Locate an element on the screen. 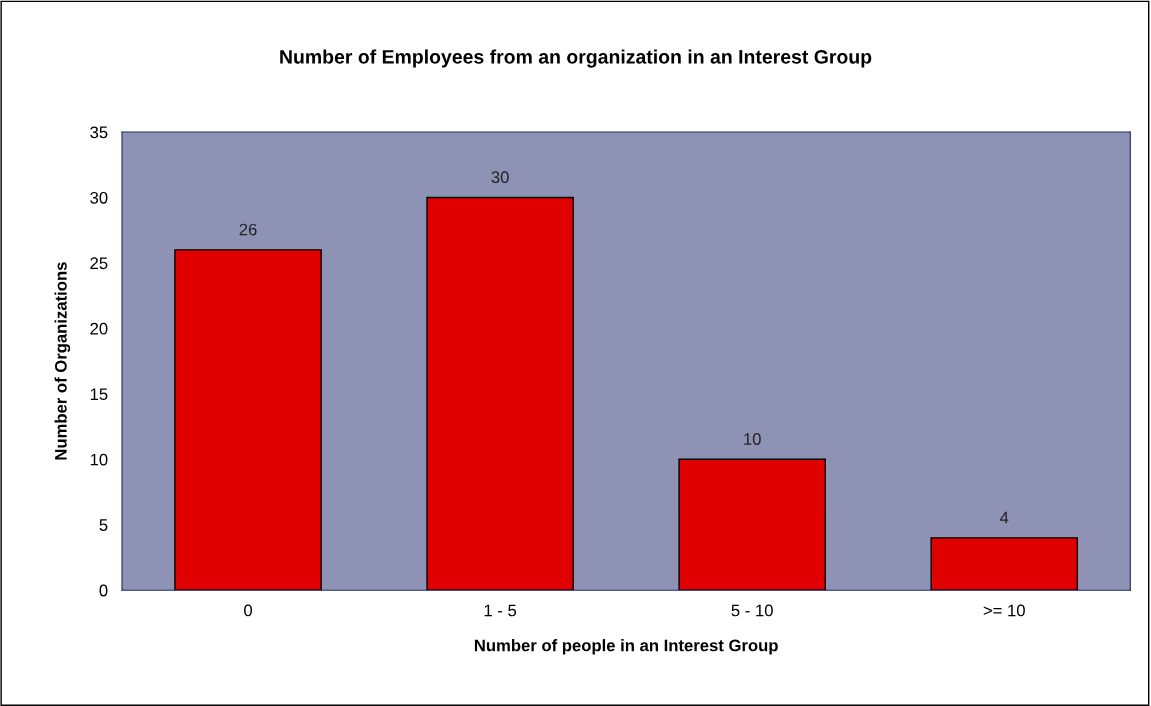 The image size is (1151, 706). y-tick-label: 0 is located at coordinates (103, 590).